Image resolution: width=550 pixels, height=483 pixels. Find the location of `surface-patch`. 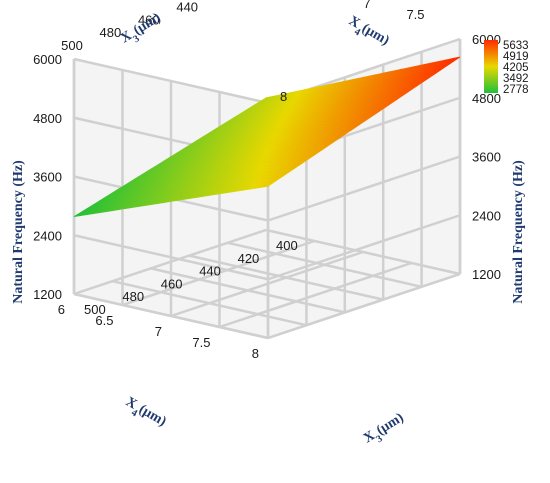

surface-patch is located at coordinates (268, 184).